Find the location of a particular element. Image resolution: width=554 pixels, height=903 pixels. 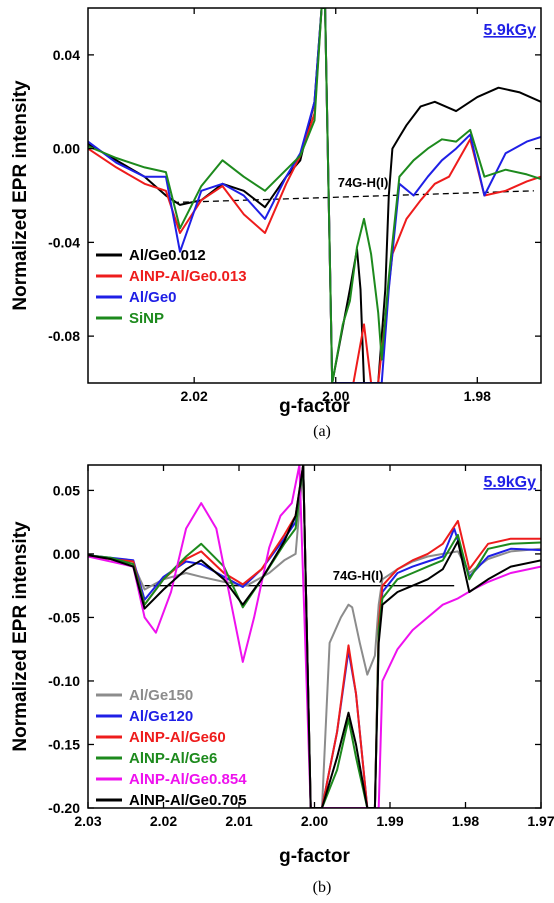

y-tick-label: 0.04 is located at coordinates (66, 55).